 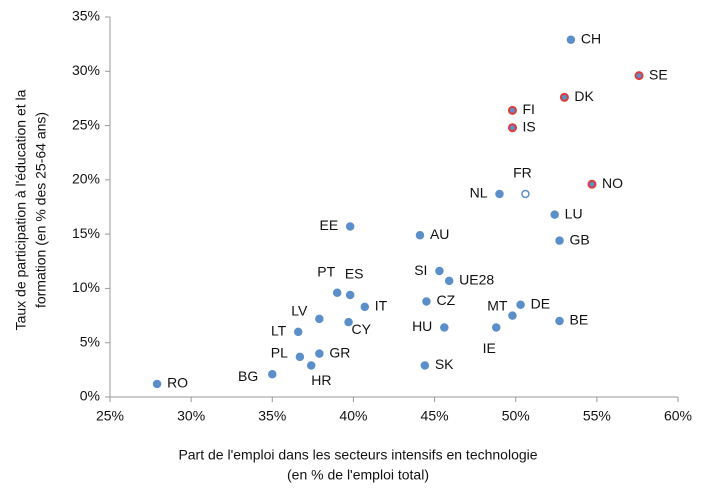 I want to click on point-label: CZ, so click(x=445, y=300).